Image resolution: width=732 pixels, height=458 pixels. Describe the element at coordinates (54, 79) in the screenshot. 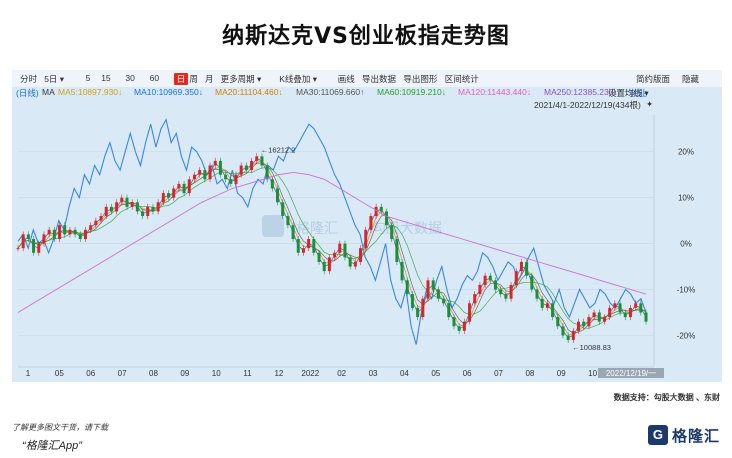

I see `toolbar-item: 5日 ▾` at that location.